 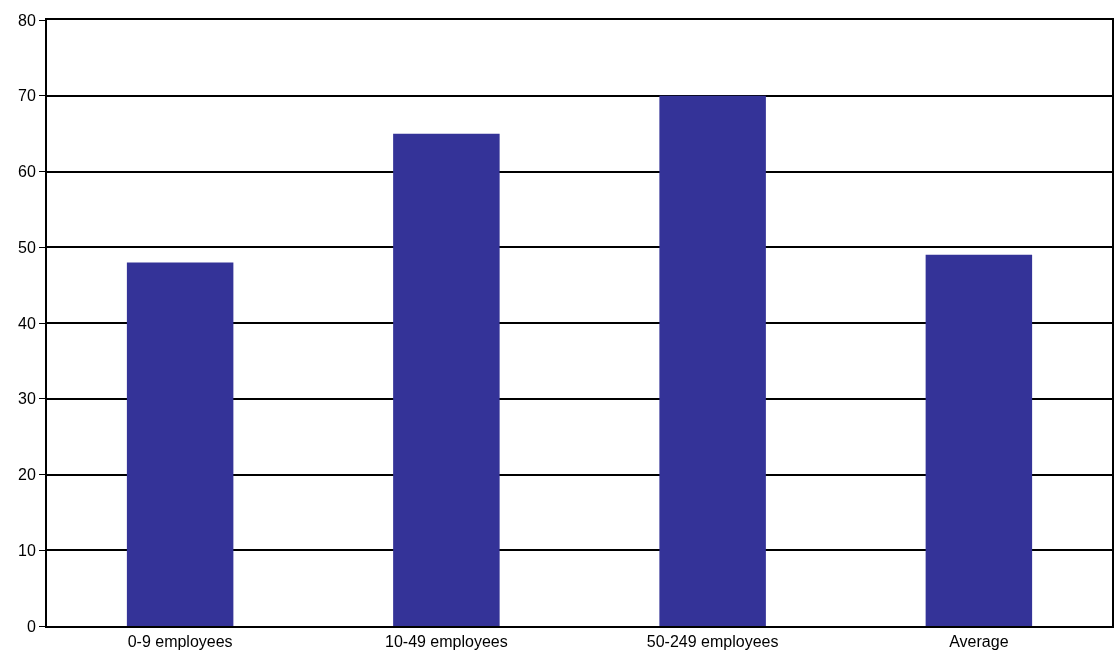 I want to click on x-tick-label: 0-9 employees, so click(x=180, y=642).